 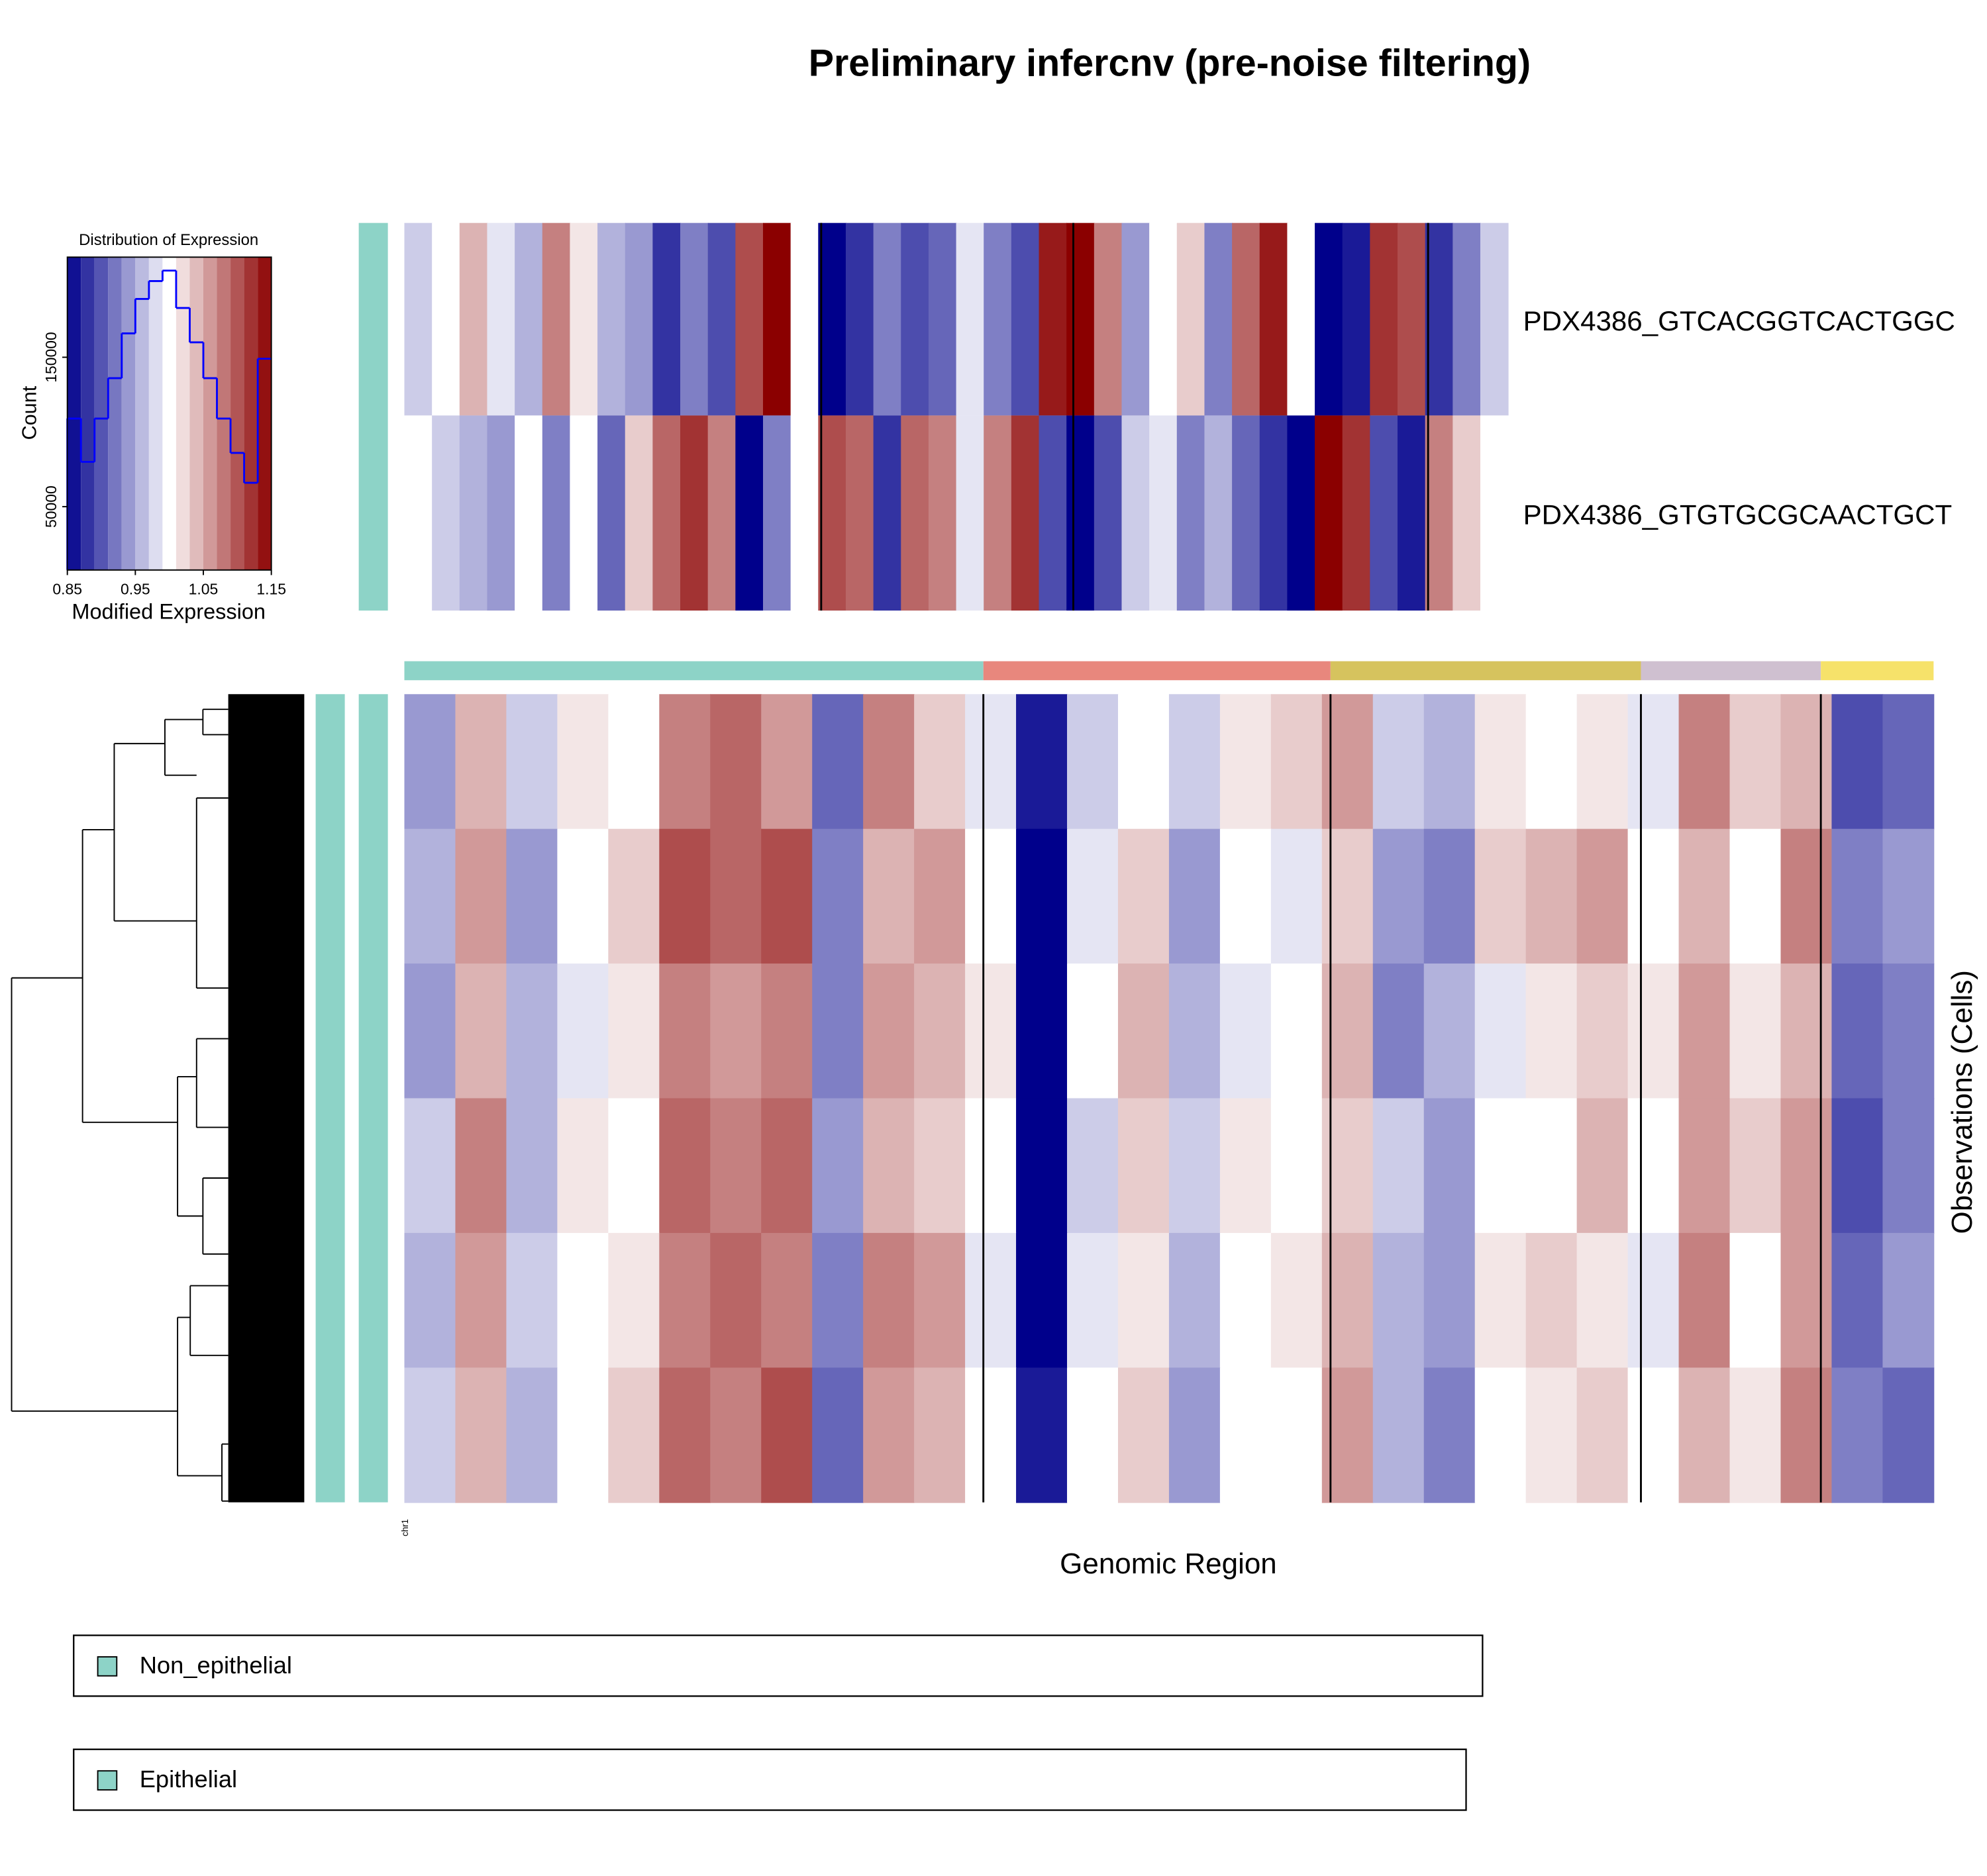 What do you see at coordinates (51, 357) in the screenshot?
I see `y-tick-label: 150000` at bounding box center [51, 357].